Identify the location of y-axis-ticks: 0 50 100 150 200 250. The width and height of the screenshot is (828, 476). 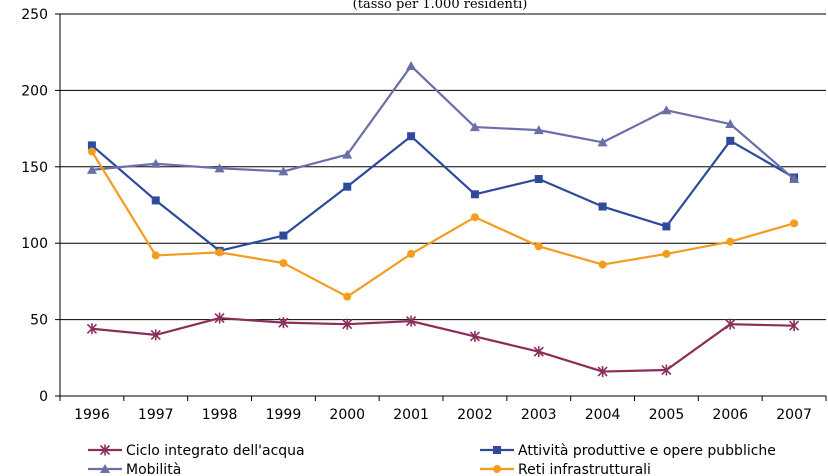
(40, 206).